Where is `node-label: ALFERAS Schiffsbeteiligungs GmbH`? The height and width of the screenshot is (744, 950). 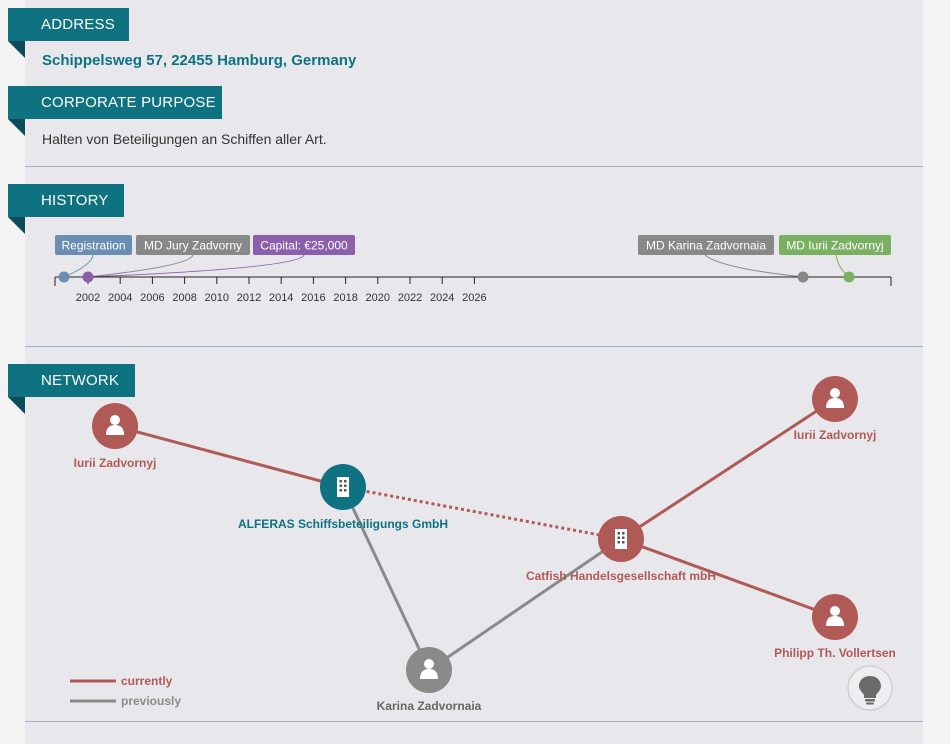 node-label: ALFERAS Schiffsbeteiligungs GmbH is located at coordinates (343, 524).